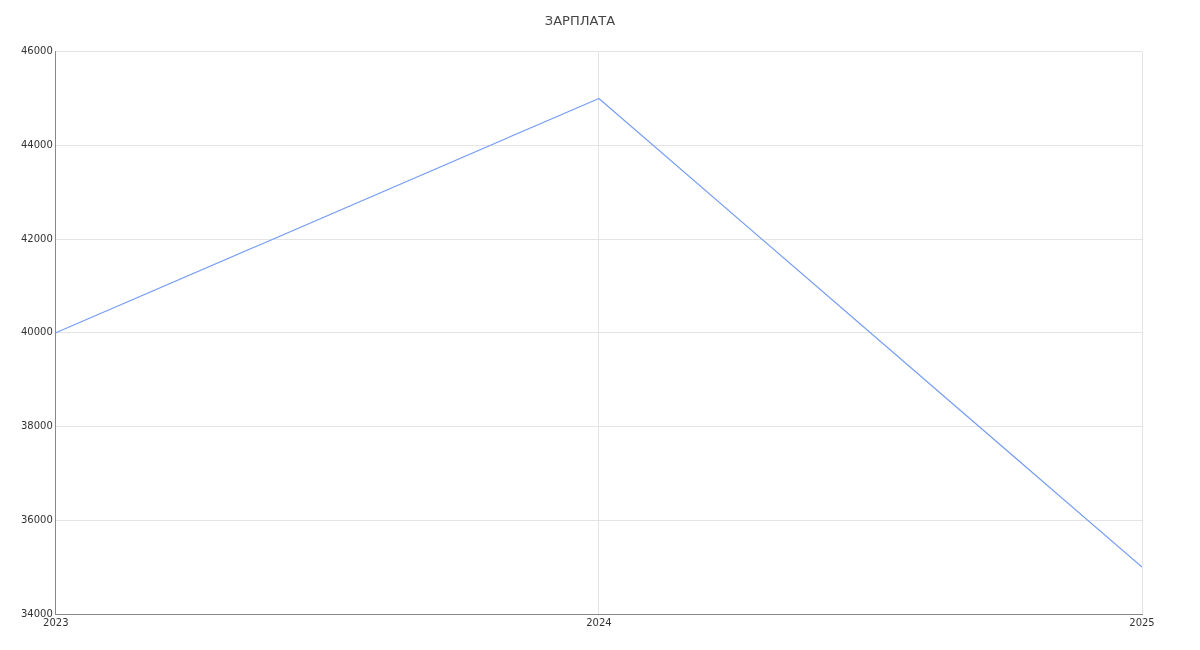 The image size is (1200, 650). Describe the element at coordinates (37, 332) in the screenshot. I see `y-tick-label: 40000` at that location.